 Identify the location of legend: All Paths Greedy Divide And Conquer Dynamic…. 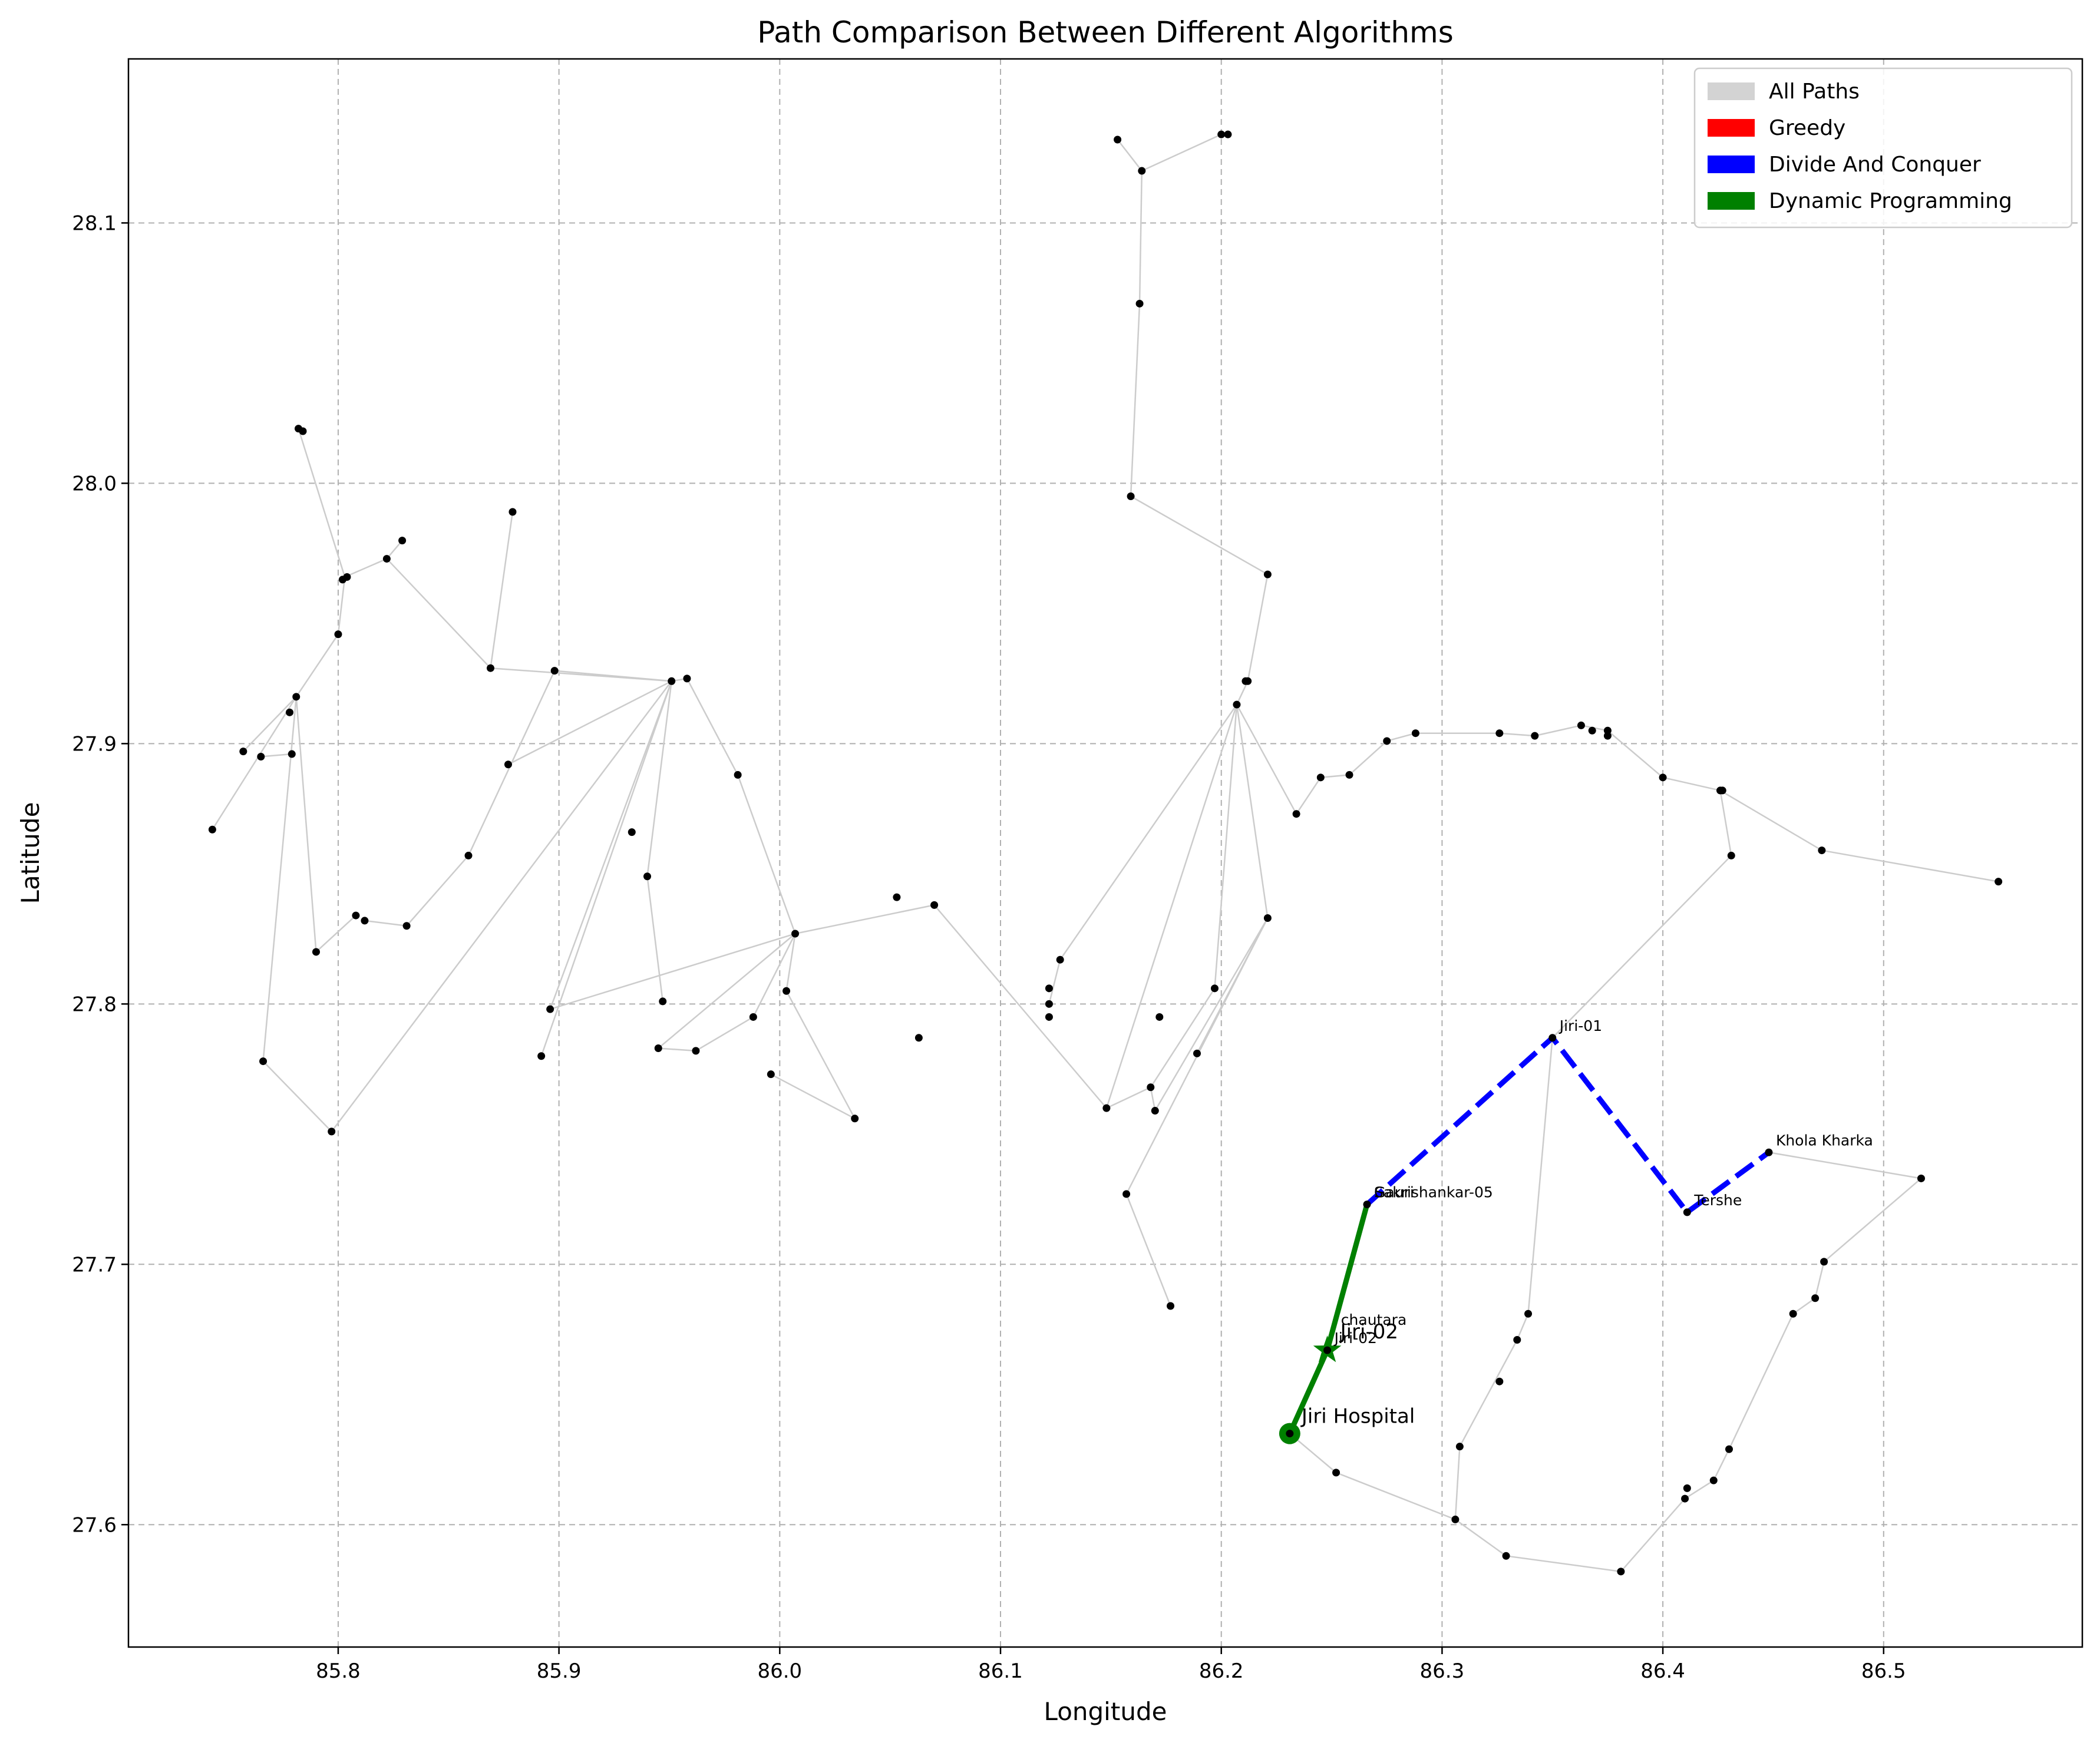
(1883, 148).